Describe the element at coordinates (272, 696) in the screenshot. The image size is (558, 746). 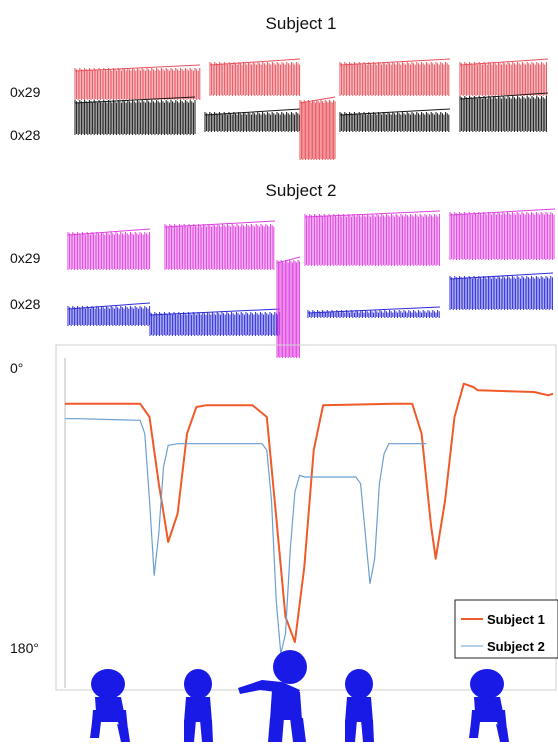
I see `bending-figure-icon` at that location.